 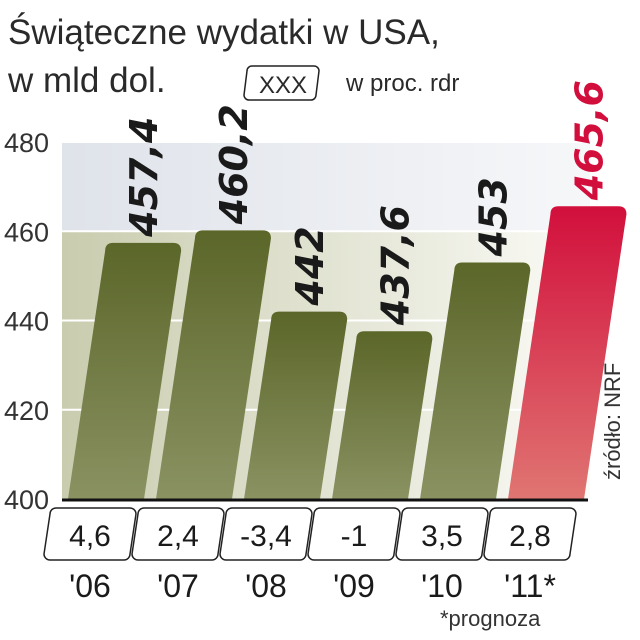 What do you see at coordinates (490, 618) in the screenshot?
I see `footnote: *prognoza` at bounding box center [490, 618].